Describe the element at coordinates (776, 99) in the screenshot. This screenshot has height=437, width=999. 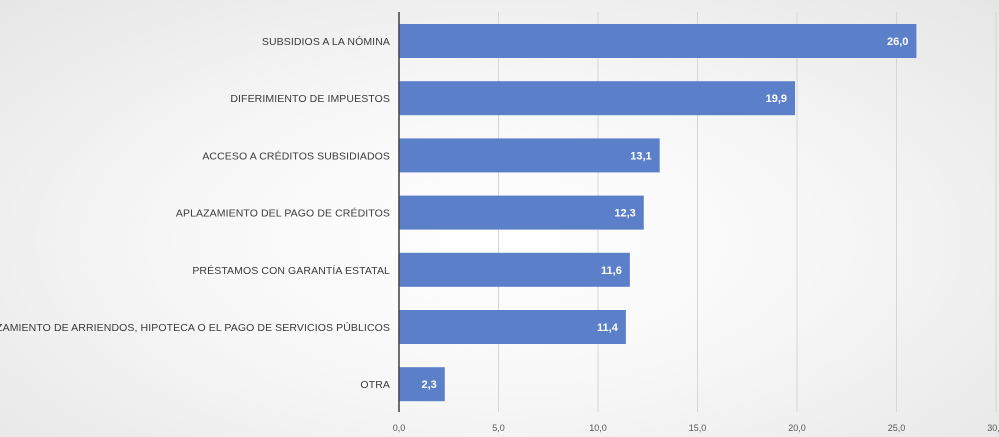
I see `data-label: 19,9` at that location.